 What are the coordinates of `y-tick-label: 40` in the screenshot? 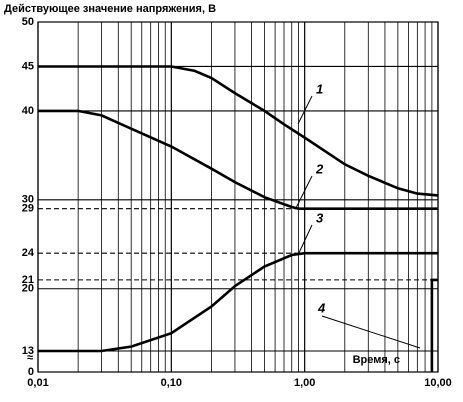 It's located at (28, 111).